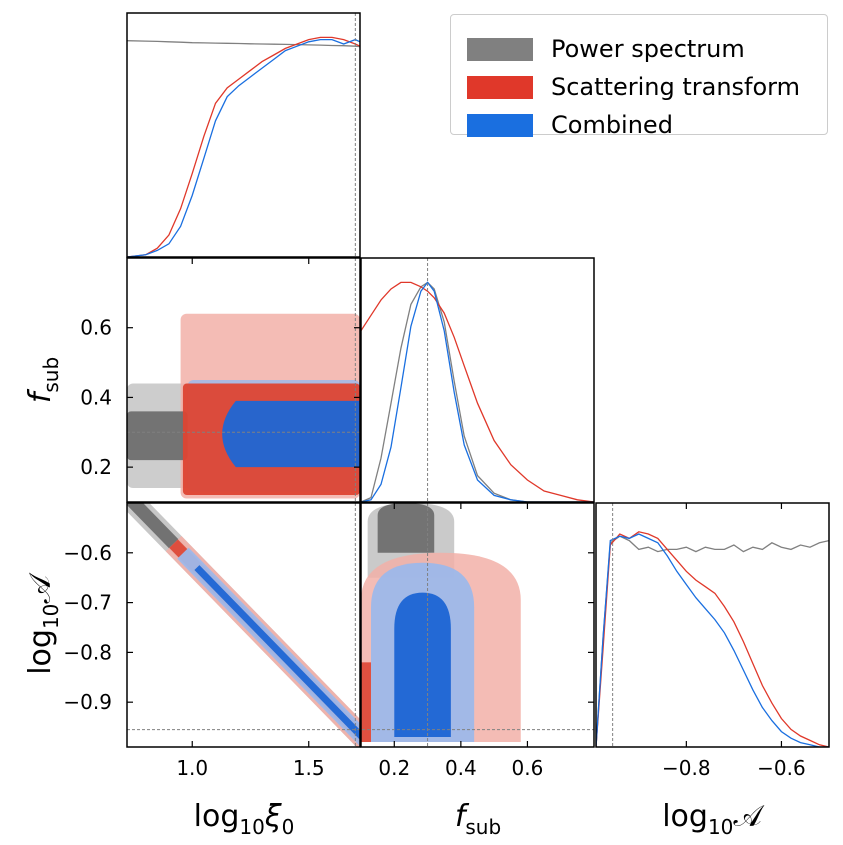 The width and height of the screenshot is (843, 845). What do you see at coordinates (277, 652) in the screenshot?
I see `band-inner-combined` at bounding box center [277, 652].